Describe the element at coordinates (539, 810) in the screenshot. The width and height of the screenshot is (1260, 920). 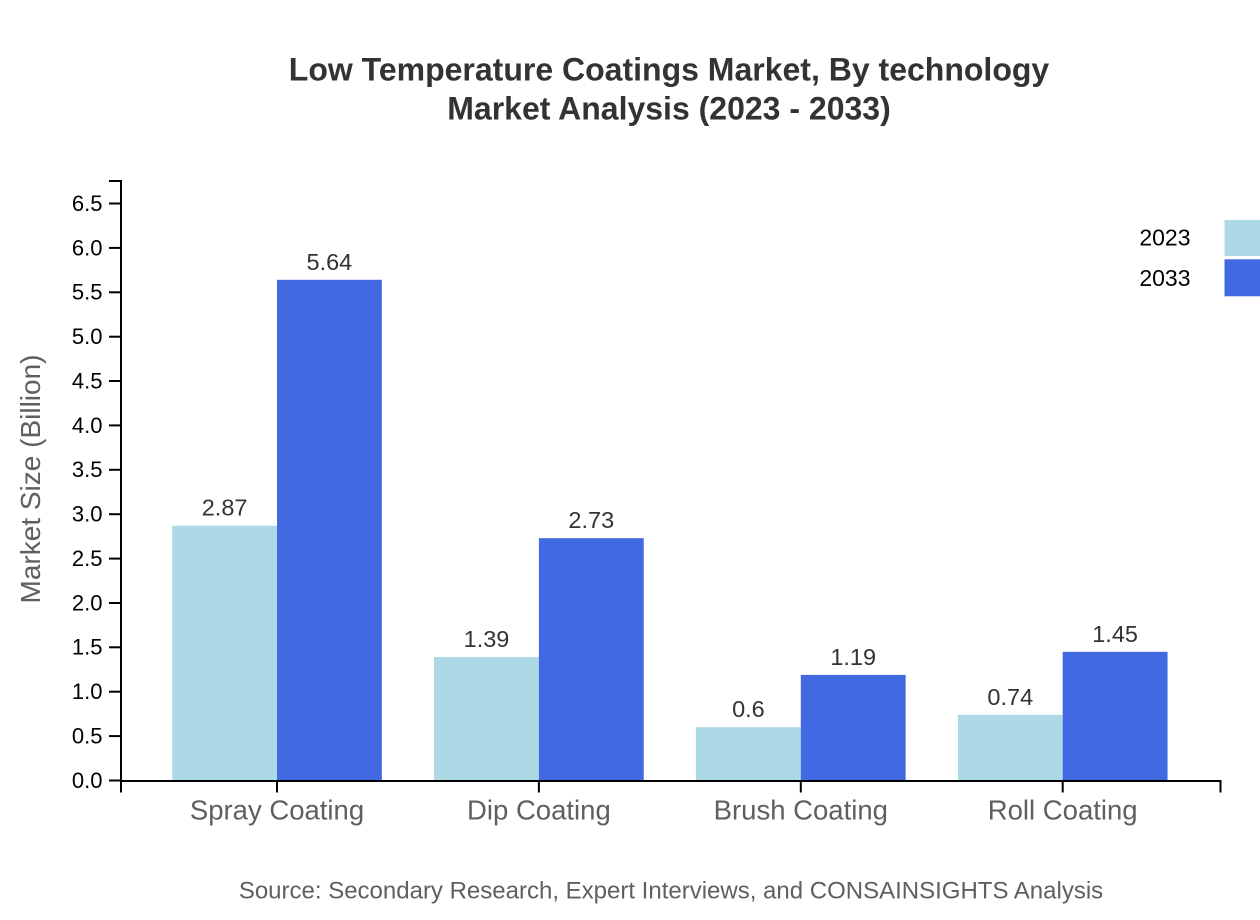
I see `svg-text: Dip Coating` at that location.